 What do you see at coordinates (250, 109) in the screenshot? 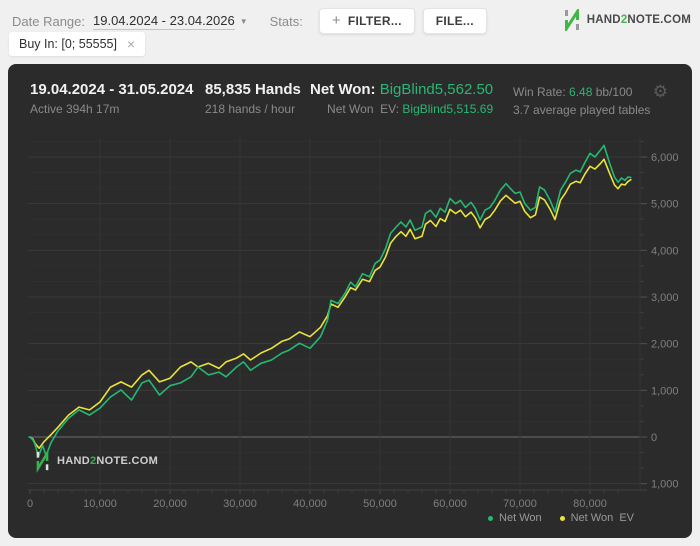
I see `hands-per-hour: 218 hands / hour` at bounding box center [250, 109].